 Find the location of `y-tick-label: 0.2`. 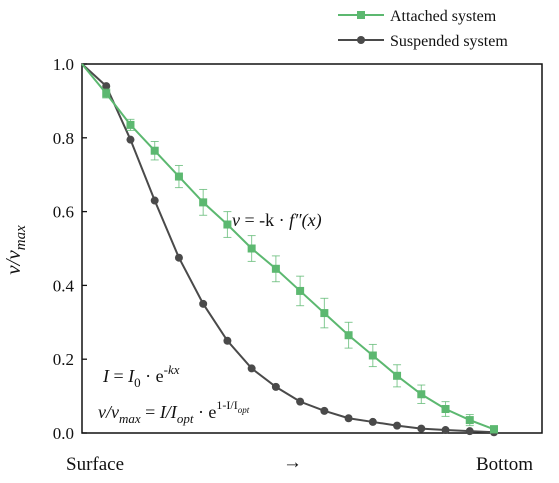

y-tick-label: 0.2 is located at coordinates (63, 359).